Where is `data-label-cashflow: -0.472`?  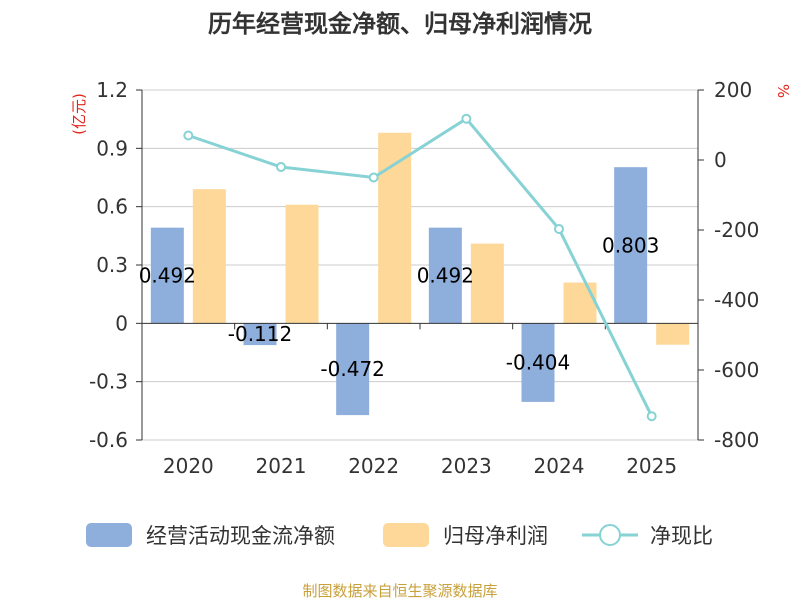 data-label-cashflow: -0.472 is located at coordinates (352, 369).